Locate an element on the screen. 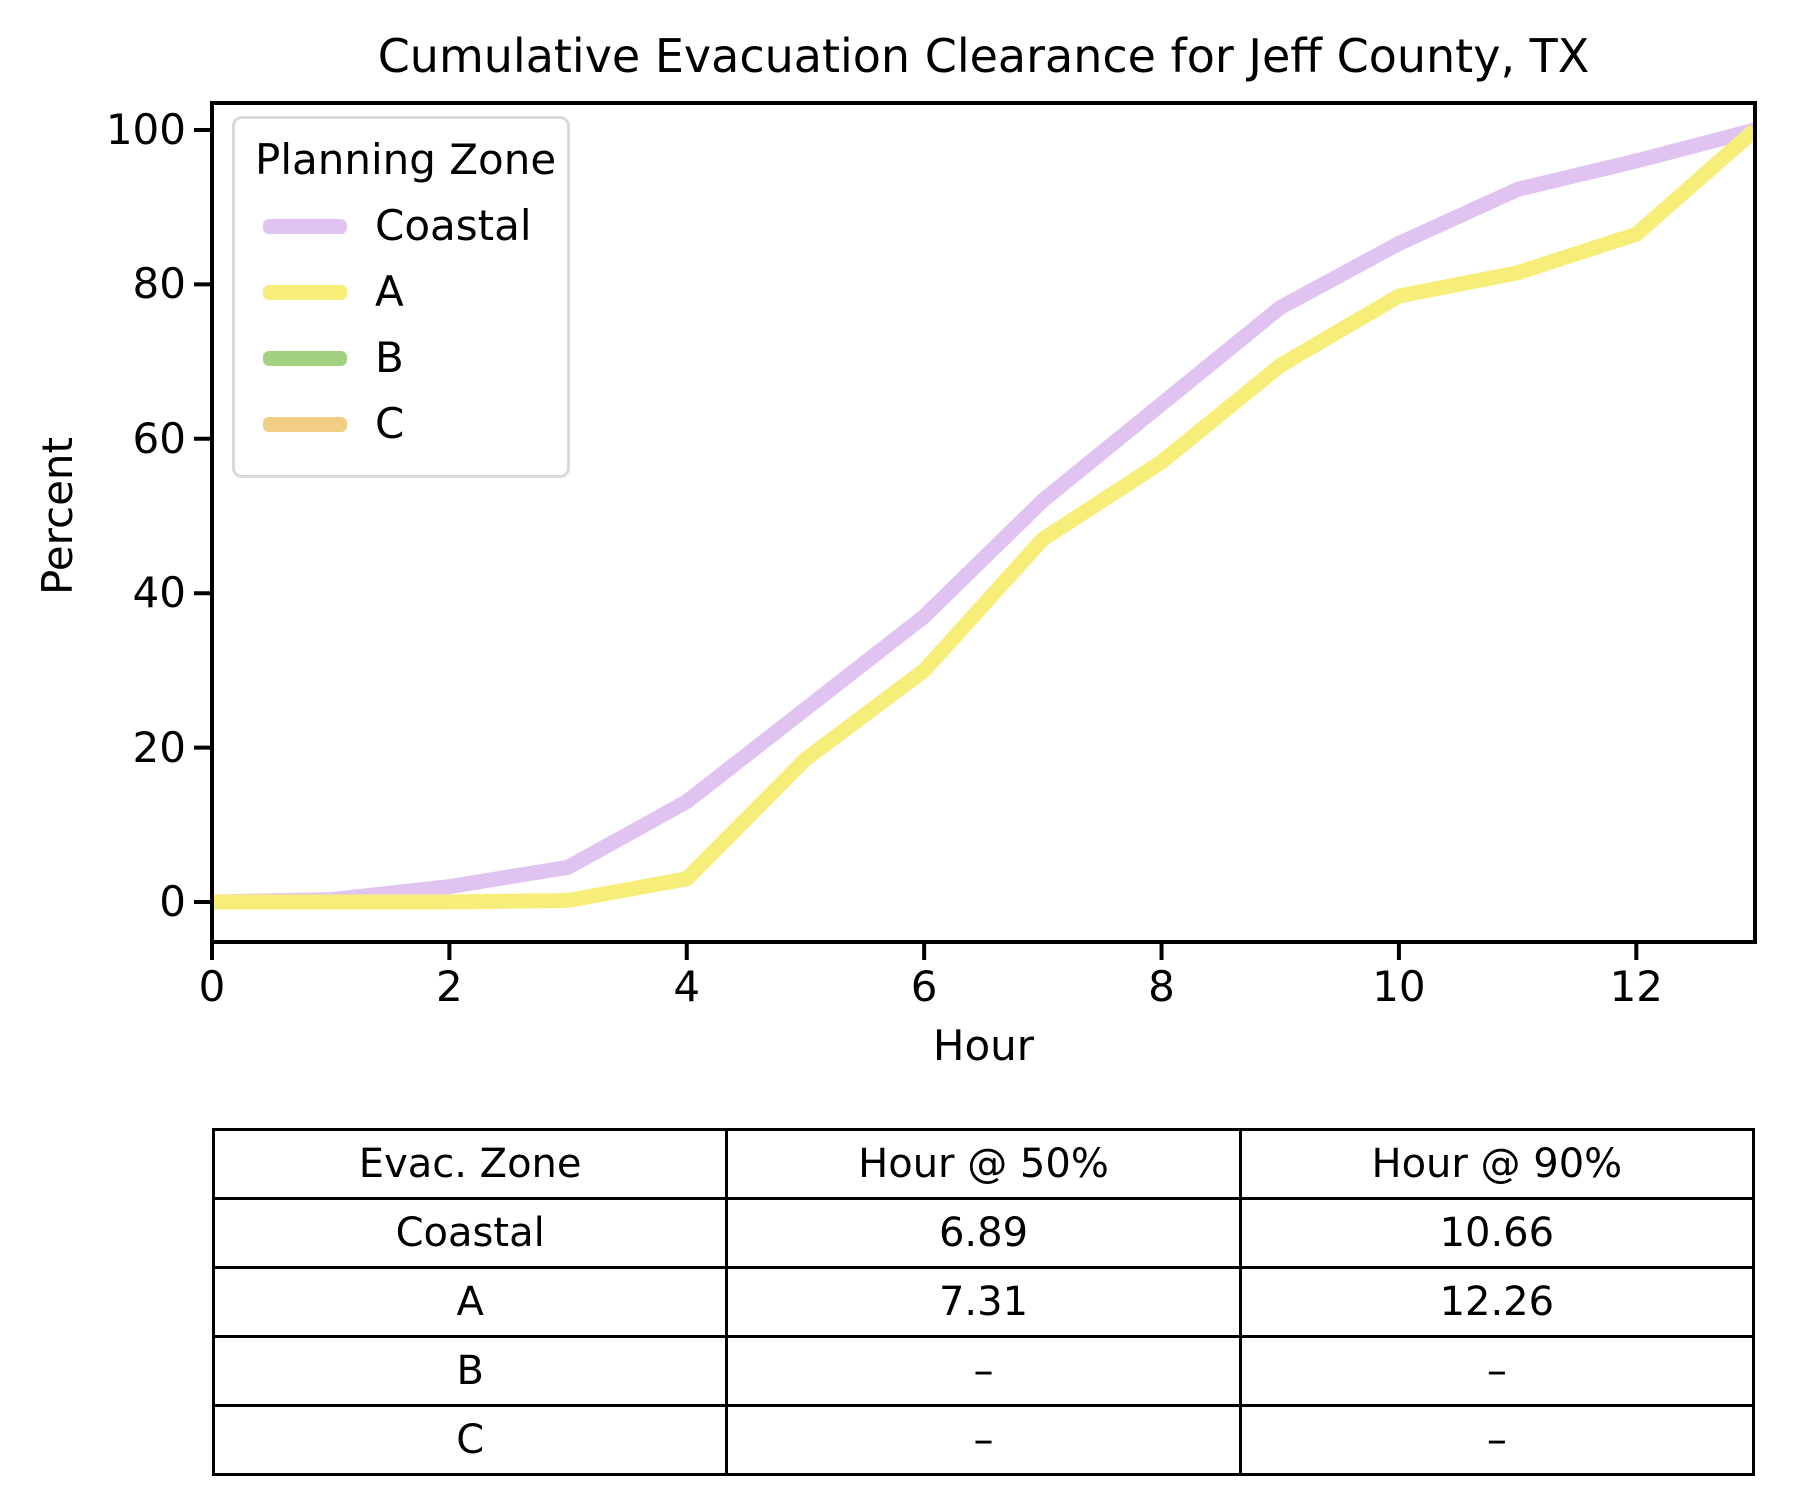  legend-label-a: A is located at coordinates (389, 291).